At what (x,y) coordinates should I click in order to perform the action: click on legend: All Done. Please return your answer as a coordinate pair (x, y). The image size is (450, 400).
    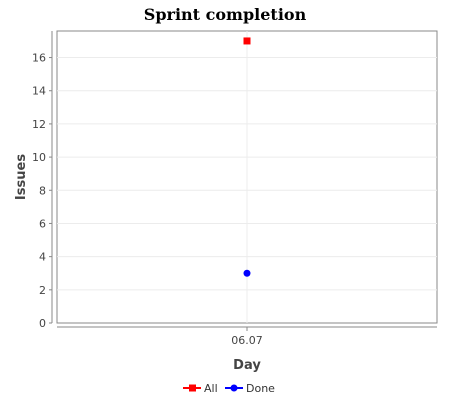
    Looking at the image, I should click on (229, 388).